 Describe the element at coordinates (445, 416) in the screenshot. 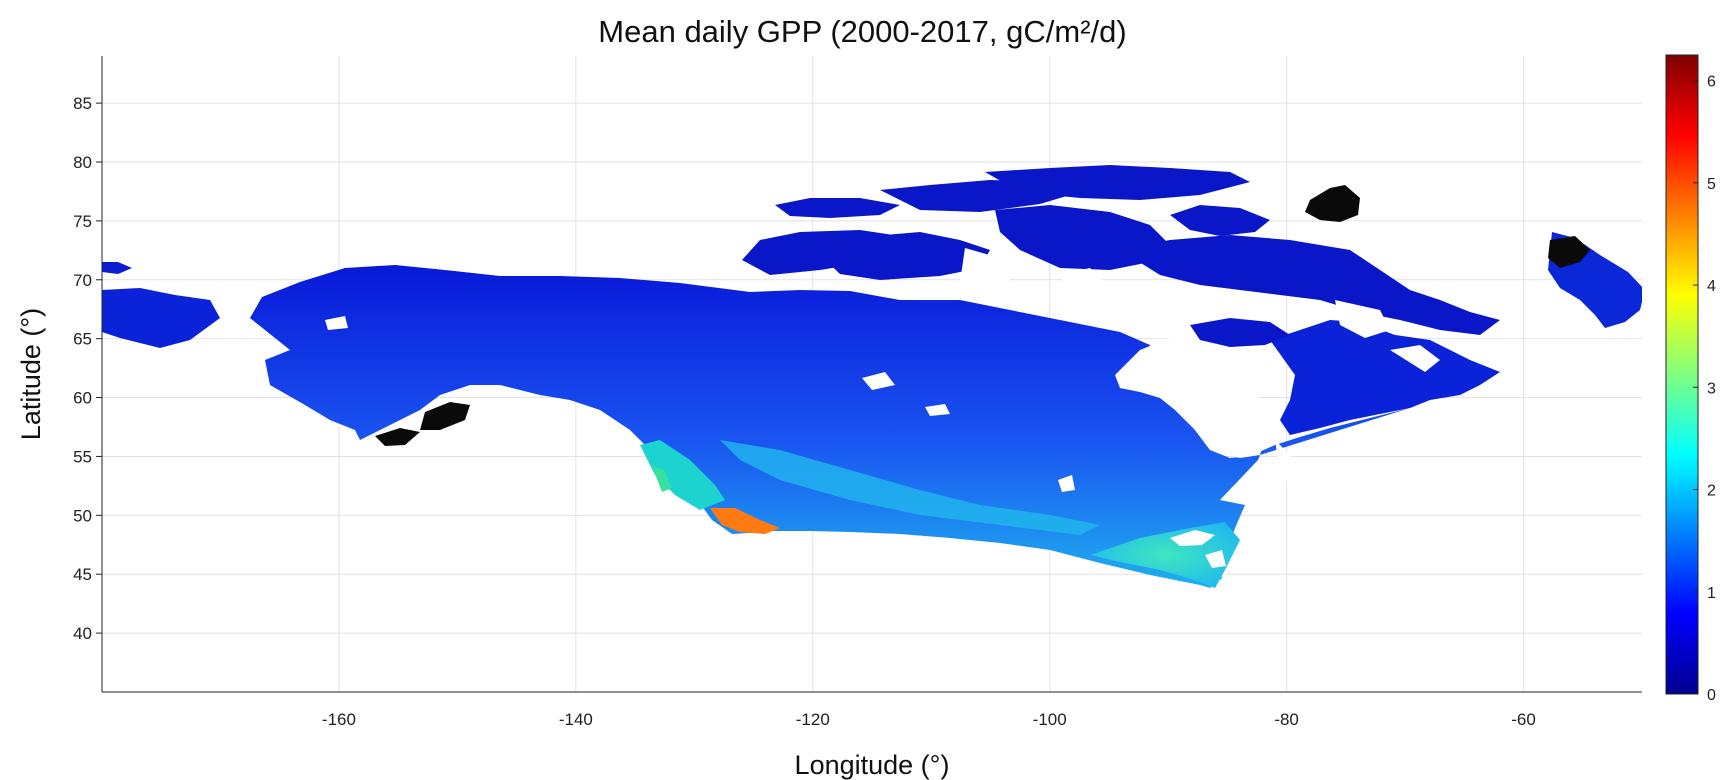

I see `alaska-range-nodata` at that location.